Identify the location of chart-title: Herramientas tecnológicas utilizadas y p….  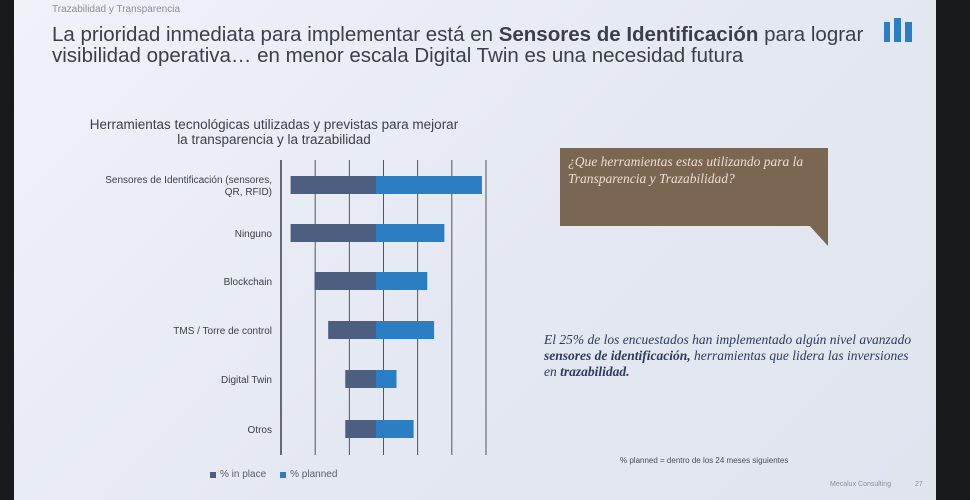
(274, 132).